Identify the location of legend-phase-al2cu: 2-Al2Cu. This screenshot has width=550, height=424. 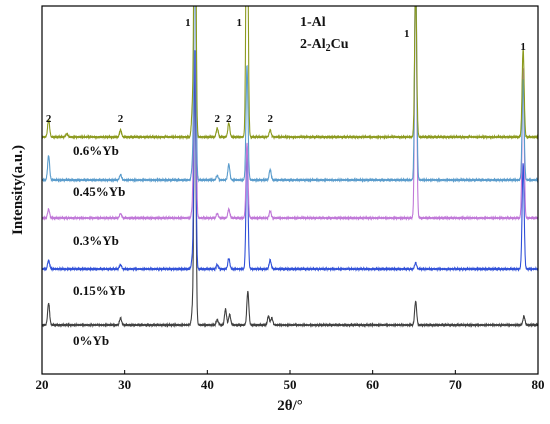
(324, 45).